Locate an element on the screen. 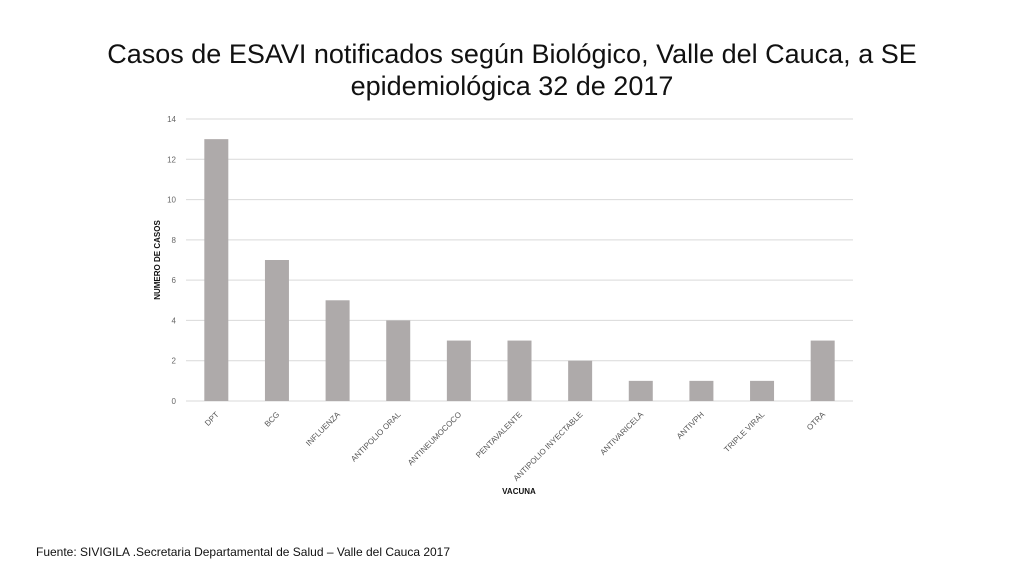 The image size is (1024, 576). x-category-label: OTRA is located at coordinates (816, 421).